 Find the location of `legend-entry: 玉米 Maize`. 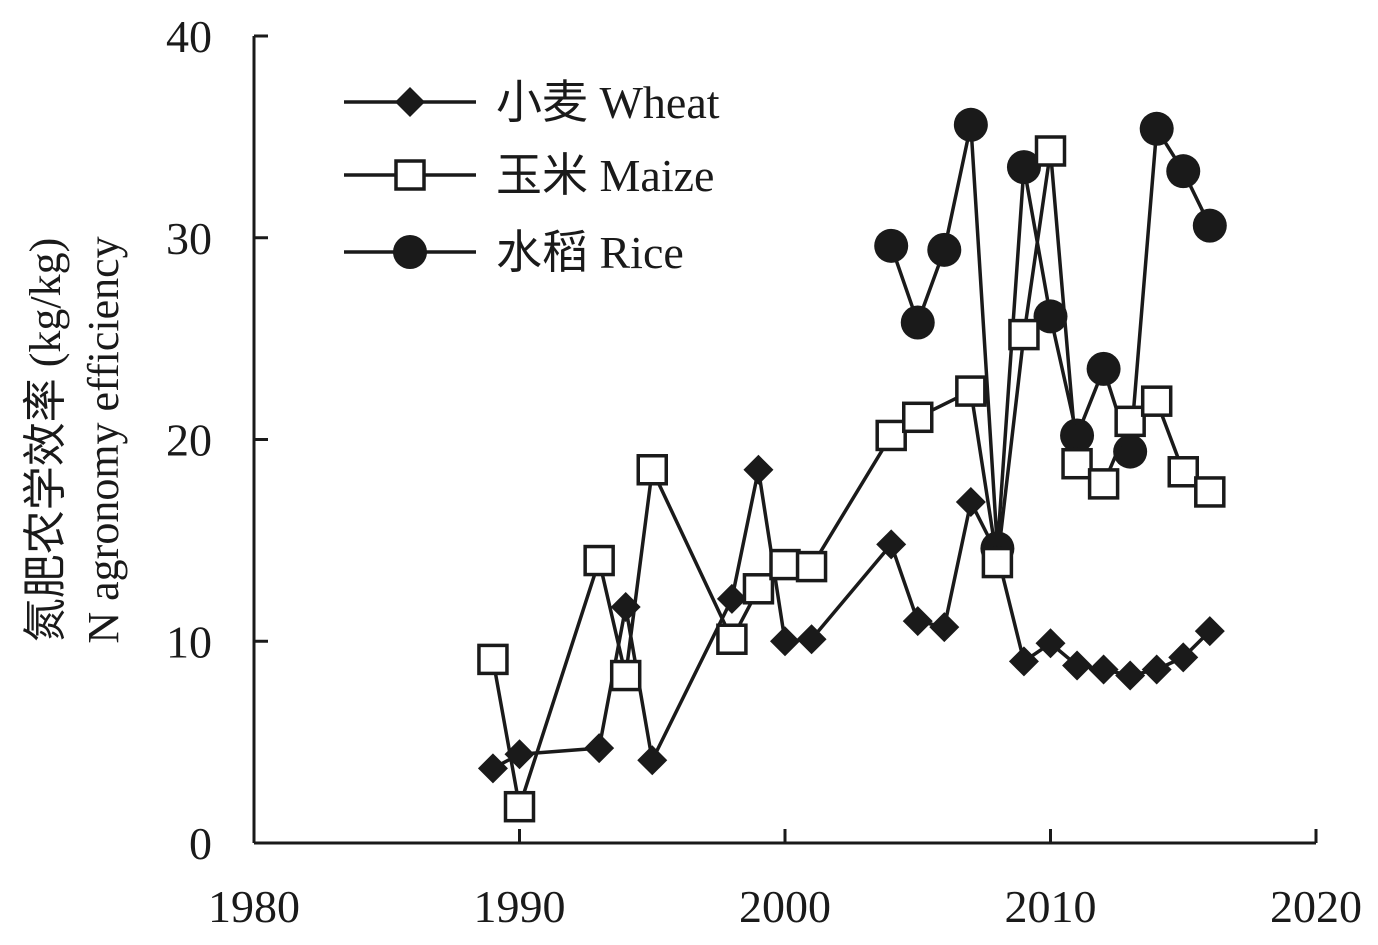

legend-entry: 玉米 Maize is located at coordinates (529, 175).